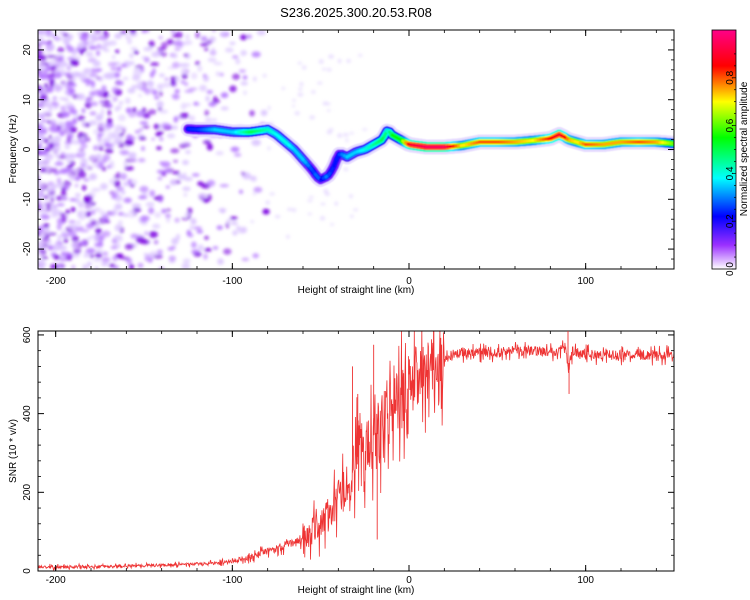  Describe the element at coordinates (730, 269) in the screenshot. I see `colorbar-tick-label: 0.0` at that location.